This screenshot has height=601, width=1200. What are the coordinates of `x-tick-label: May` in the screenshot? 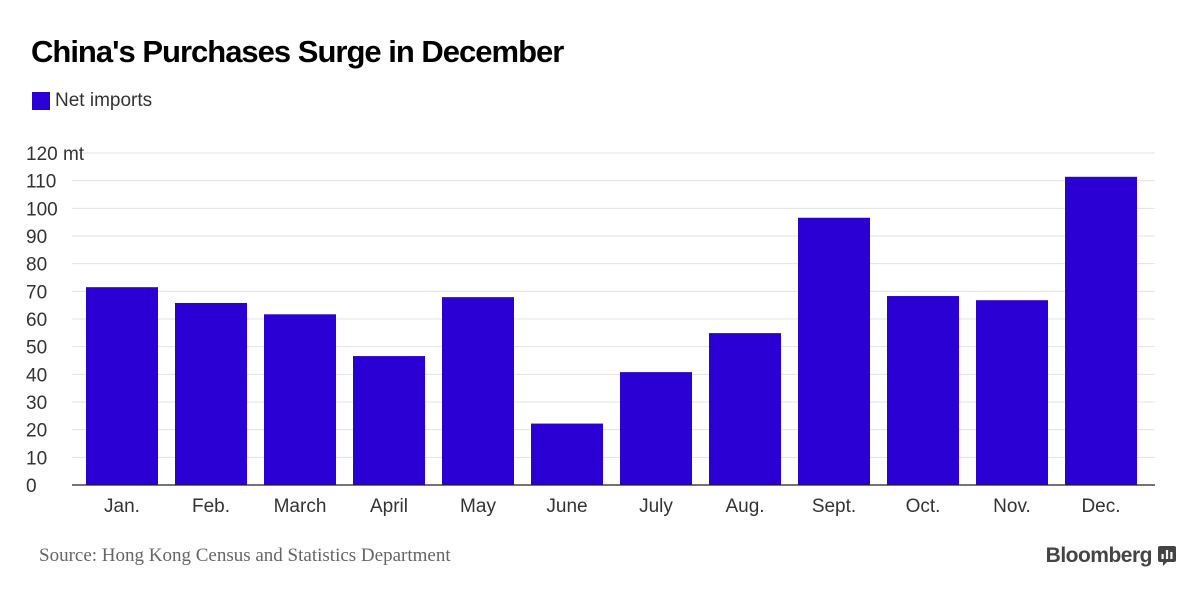 It's located at (478, 506).